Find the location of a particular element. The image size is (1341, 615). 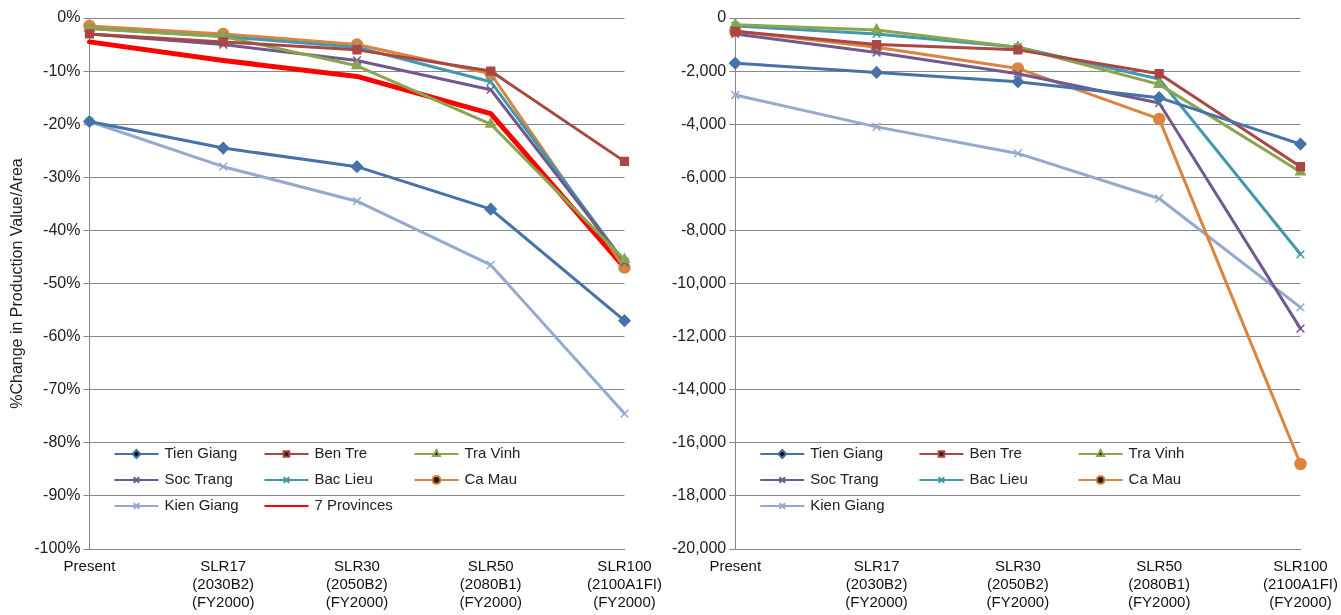

y-tick-label: -20% is located at coordinates (62, 123).